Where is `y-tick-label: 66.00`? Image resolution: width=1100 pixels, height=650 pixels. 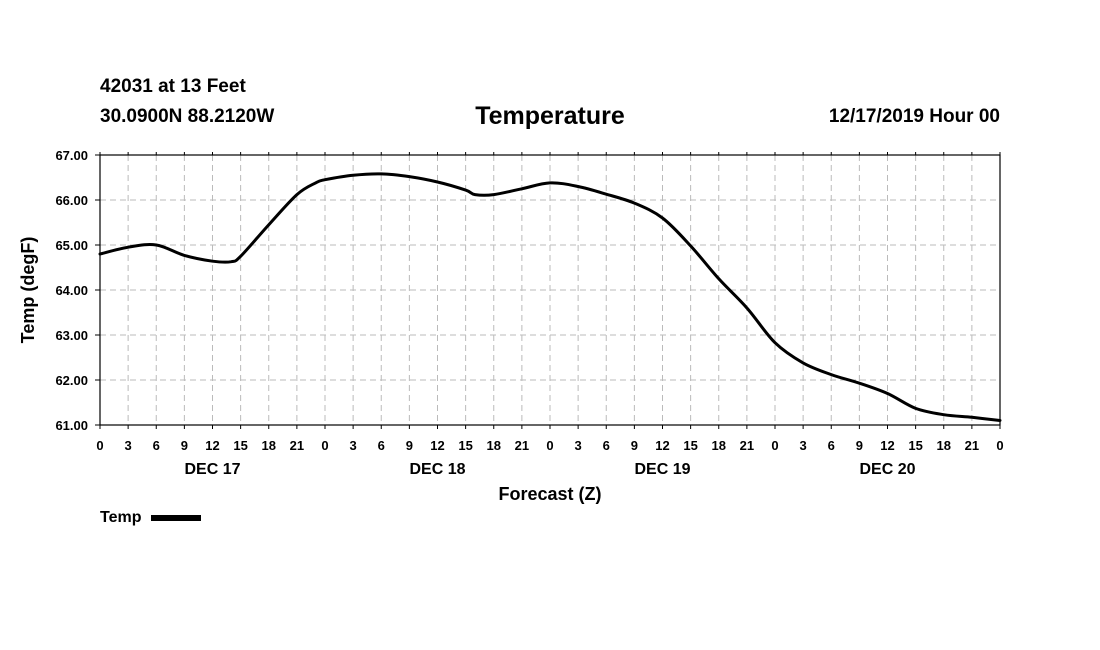 y-tick-label: 66.00 is located at coordinates (71, 200).